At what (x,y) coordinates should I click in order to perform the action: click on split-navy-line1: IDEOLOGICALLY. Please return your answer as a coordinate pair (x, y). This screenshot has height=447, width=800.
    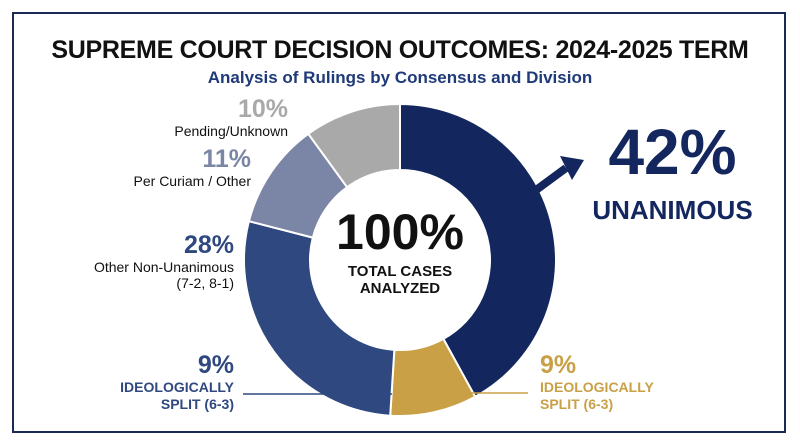
    Looking at the image, I should click on (177, 387).